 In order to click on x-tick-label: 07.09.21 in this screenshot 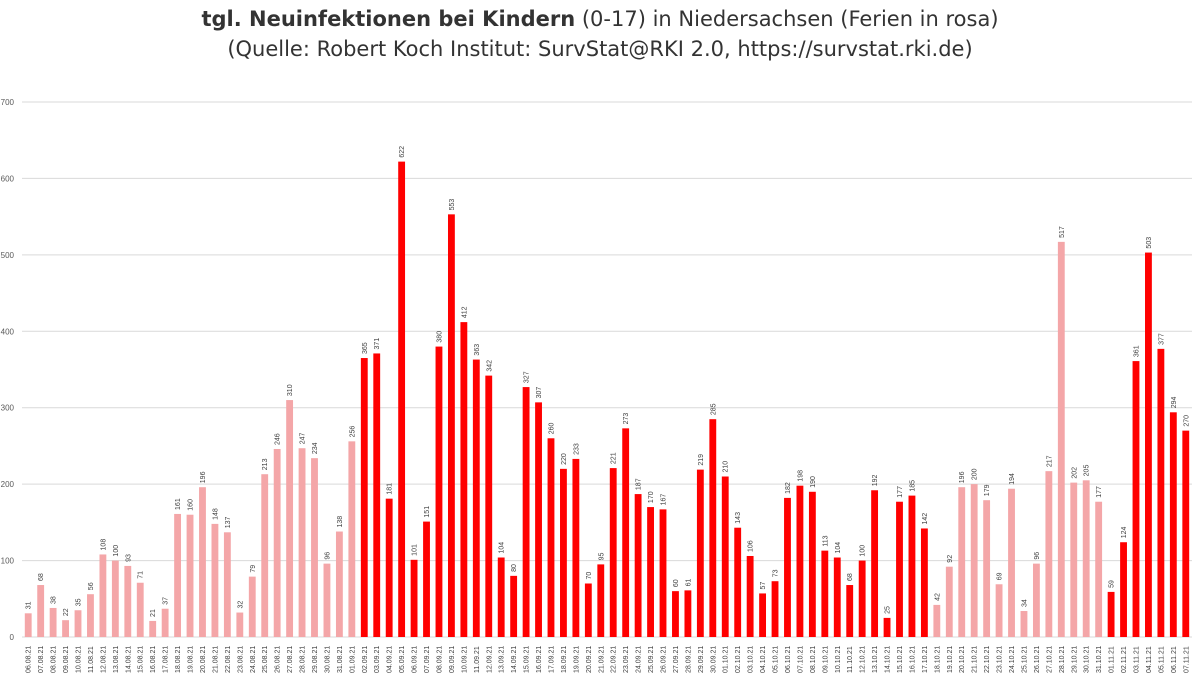, I will do `click(427, 659)`.